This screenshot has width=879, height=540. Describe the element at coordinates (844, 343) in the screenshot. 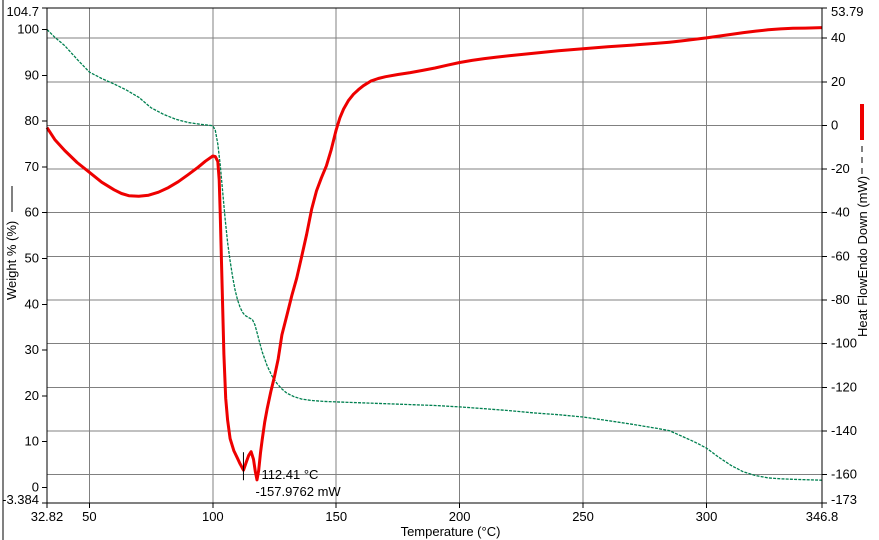

I see `y-right-tick-label: -100` at that location.